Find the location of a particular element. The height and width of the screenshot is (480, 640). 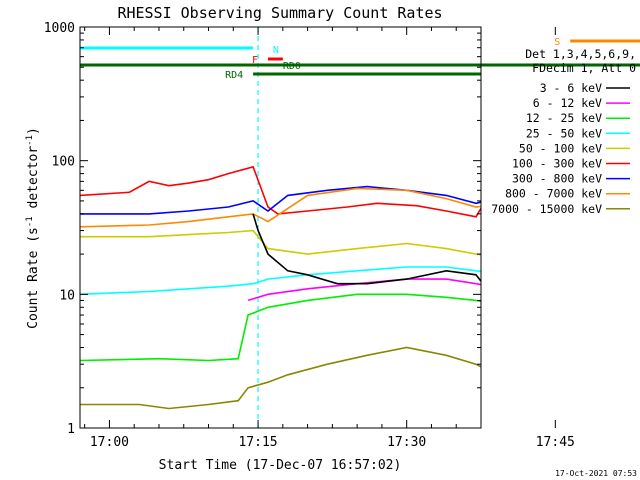

x-tick-label: 17:15 is located at coordinates (257, 442).